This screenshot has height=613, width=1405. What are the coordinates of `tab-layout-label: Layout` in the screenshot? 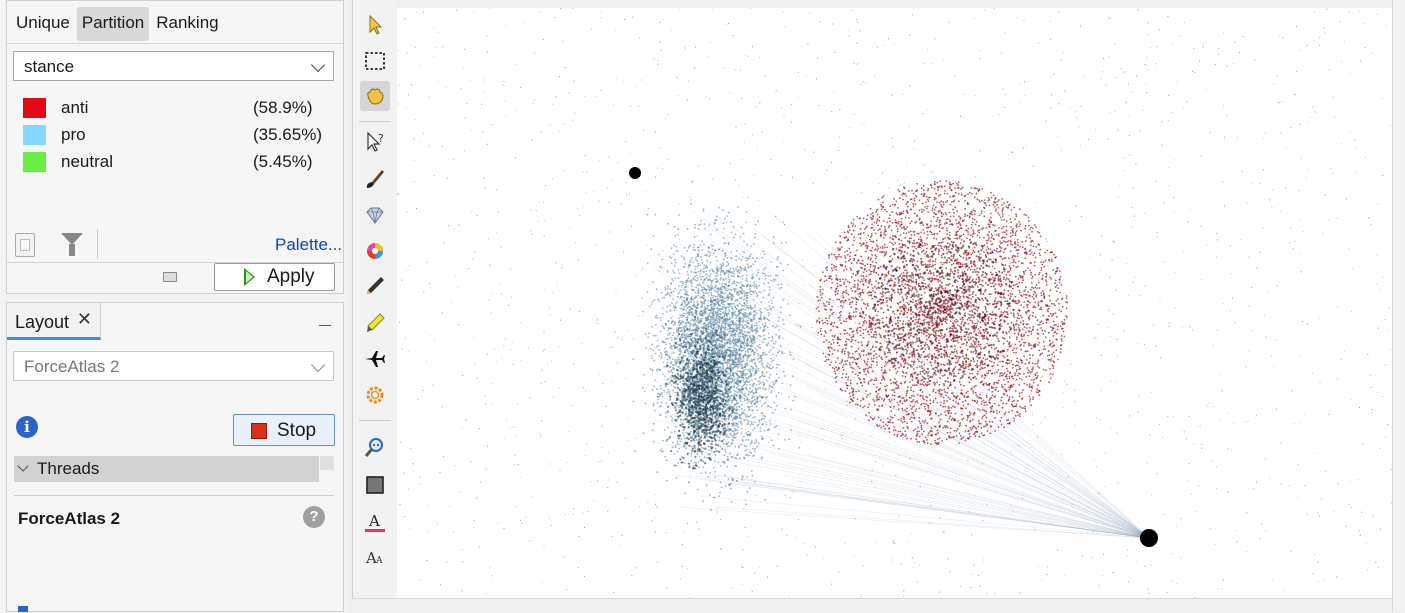 It's located at (42, 322).